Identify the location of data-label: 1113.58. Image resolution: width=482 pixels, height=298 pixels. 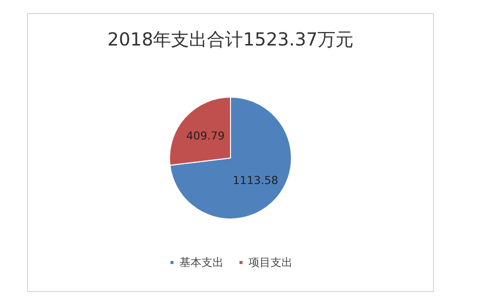
(255, 180).